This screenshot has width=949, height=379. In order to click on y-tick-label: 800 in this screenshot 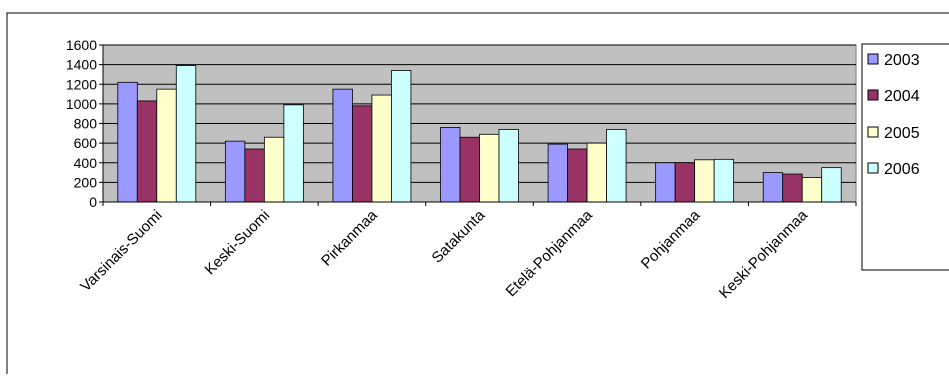, I will do `click(86, 124)`.